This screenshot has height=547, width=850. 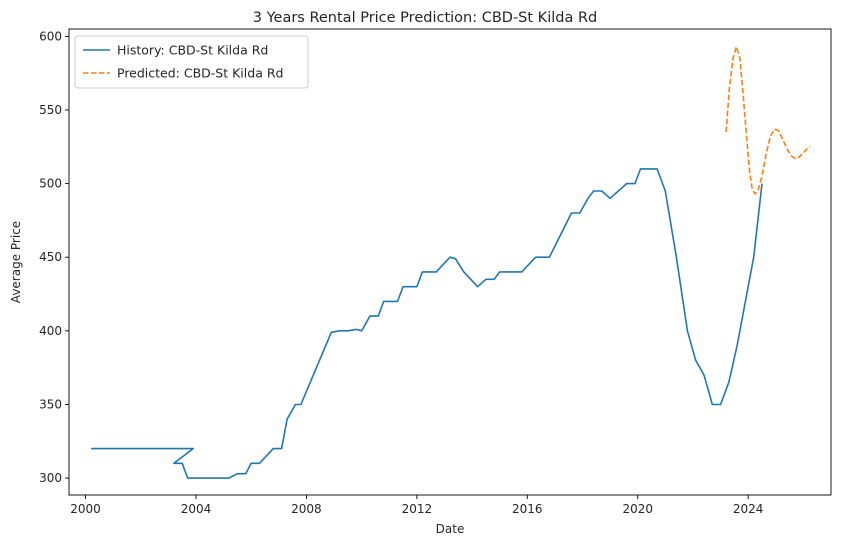 I want to click on y-tick-label: 600, so click(x=50, y=36).